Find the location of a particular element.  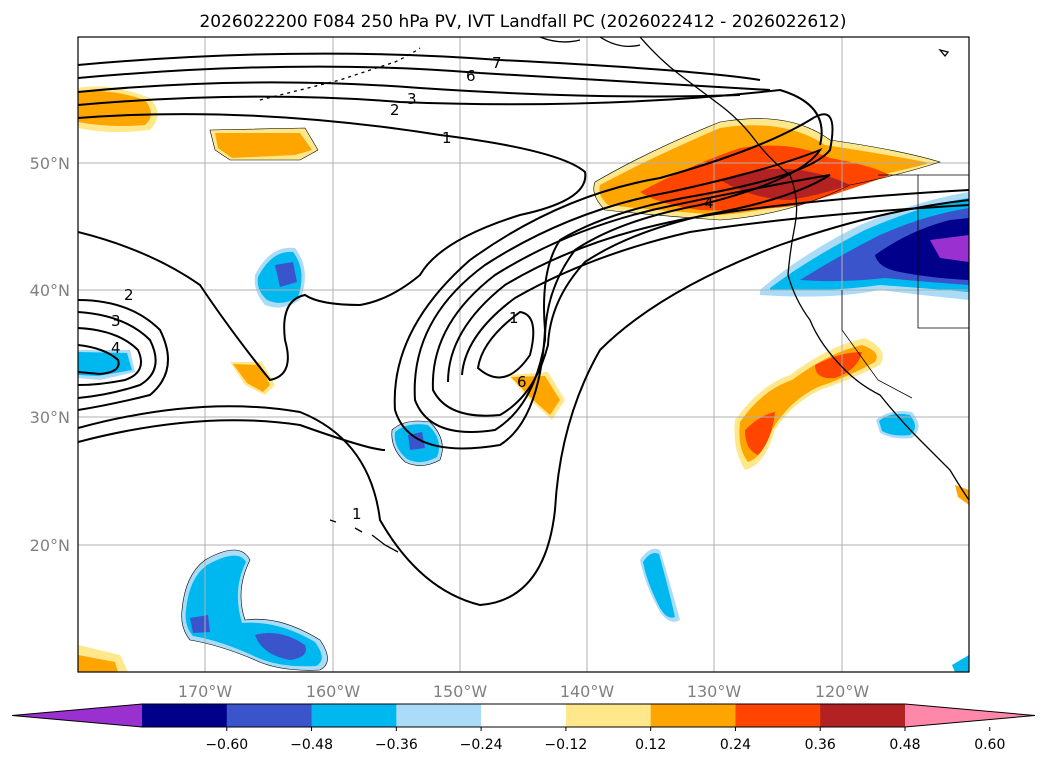

colorbar-outline is located at coordinates (523, 715).